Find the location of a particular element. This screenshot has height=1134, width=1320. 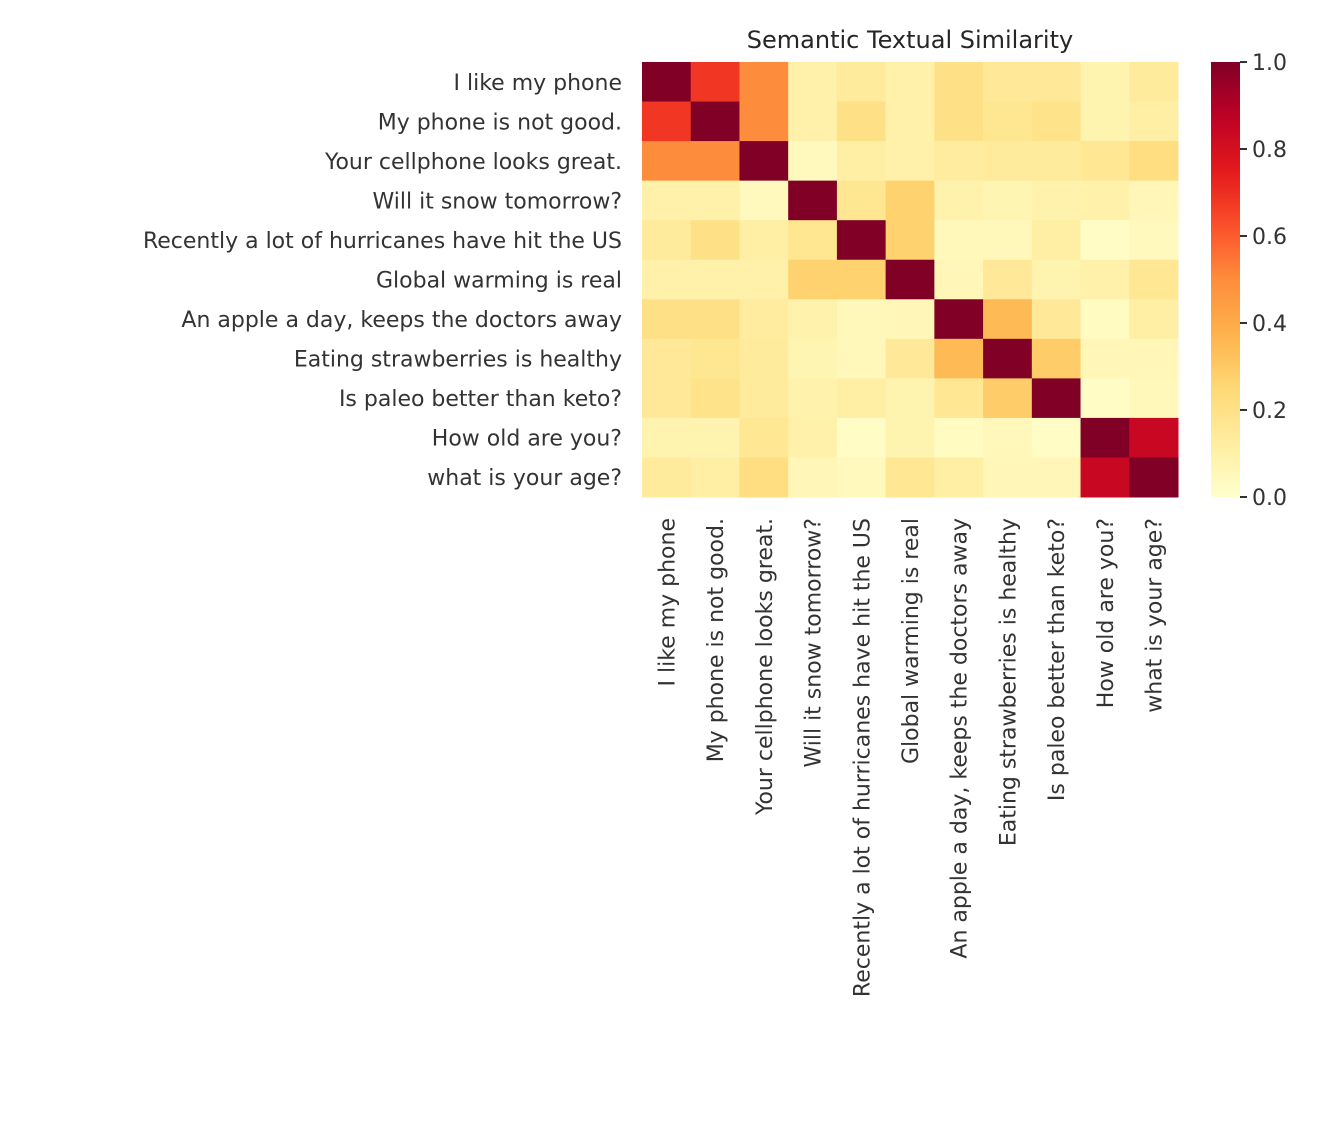

y-tick-label: My phone is not good. is located at coordinates (500, 122).